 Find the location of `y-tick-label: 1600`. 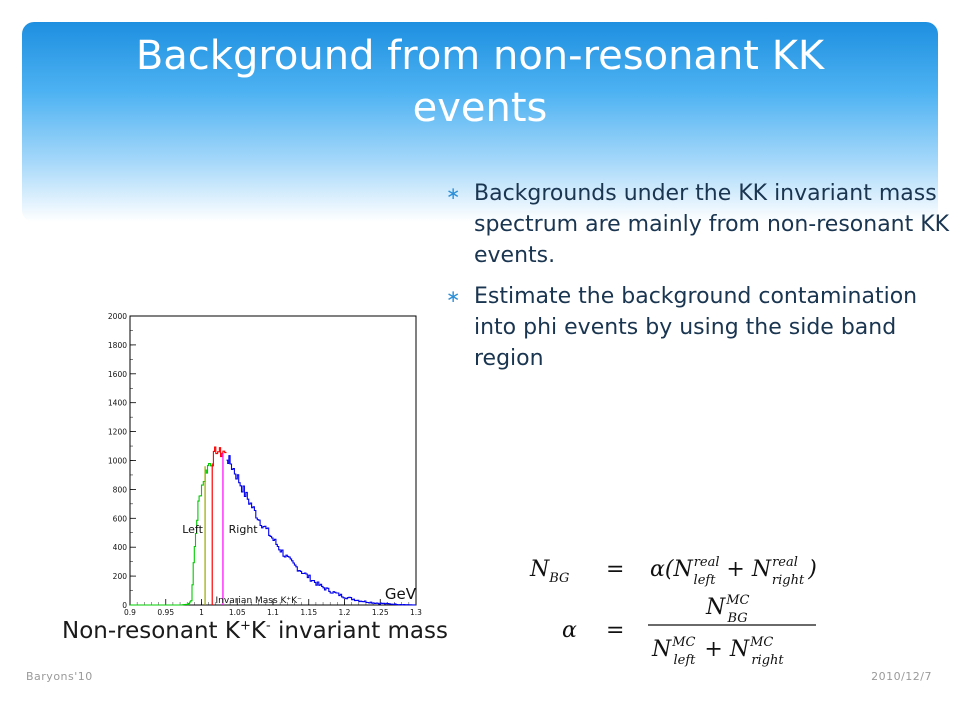

y-tick-label: 1600 is located at coordinates (117, 374).